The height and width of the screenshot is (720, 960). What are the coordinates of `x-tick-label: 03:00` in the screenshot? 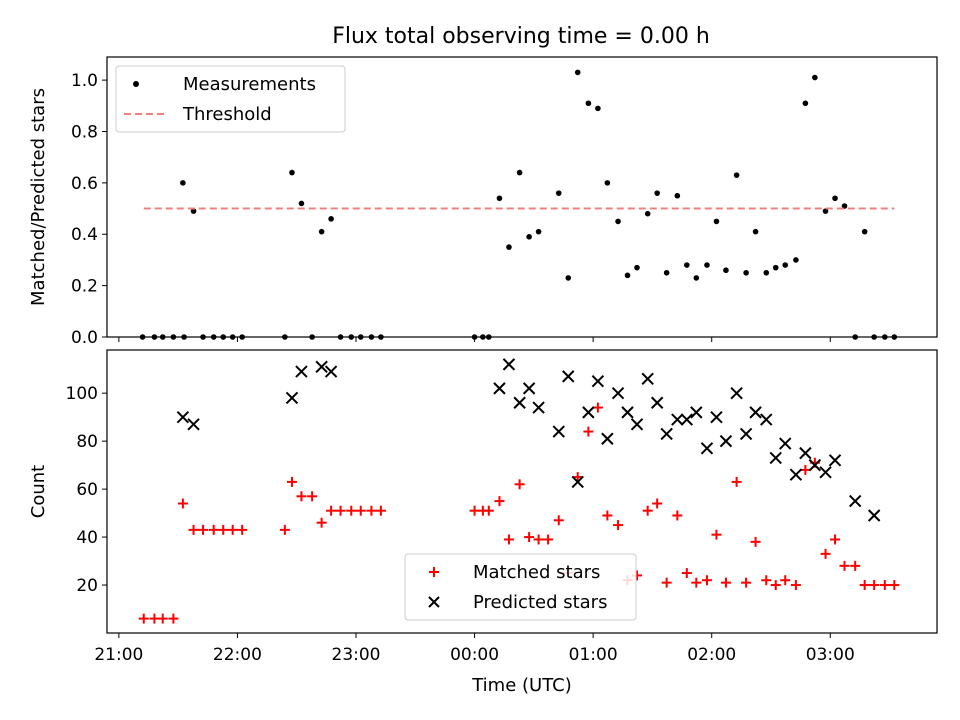 It's located at (830, 655).